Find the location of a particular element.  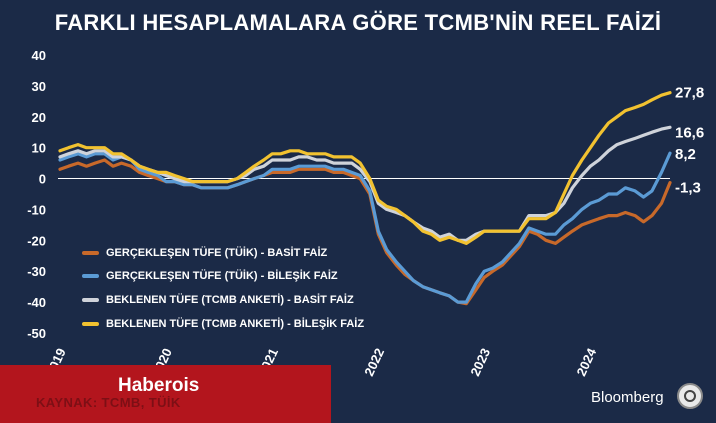

y-tick-label: -10 is located at coordinates (36, 209).